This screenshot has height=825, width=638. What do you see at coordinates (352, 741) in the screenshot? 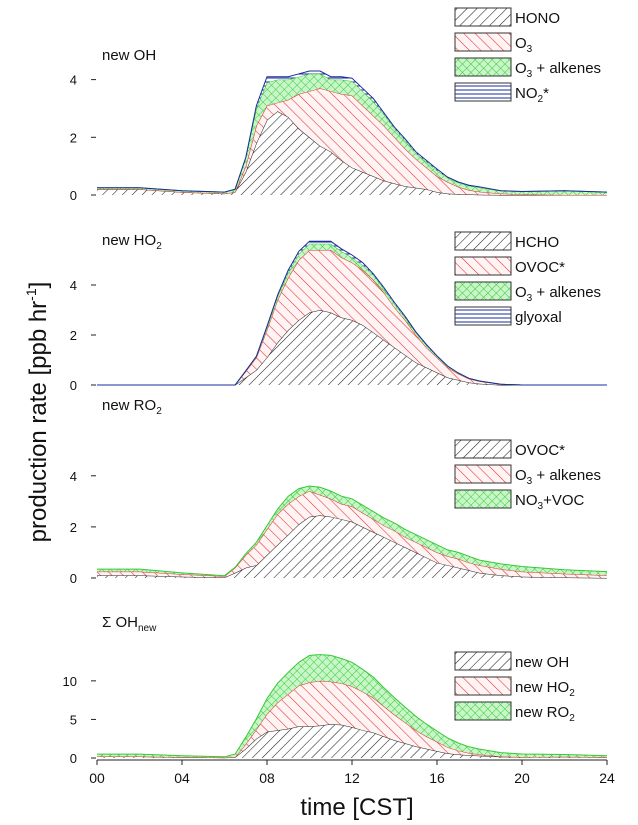
I see `area-new-oh` at bounding box center [352, 741].